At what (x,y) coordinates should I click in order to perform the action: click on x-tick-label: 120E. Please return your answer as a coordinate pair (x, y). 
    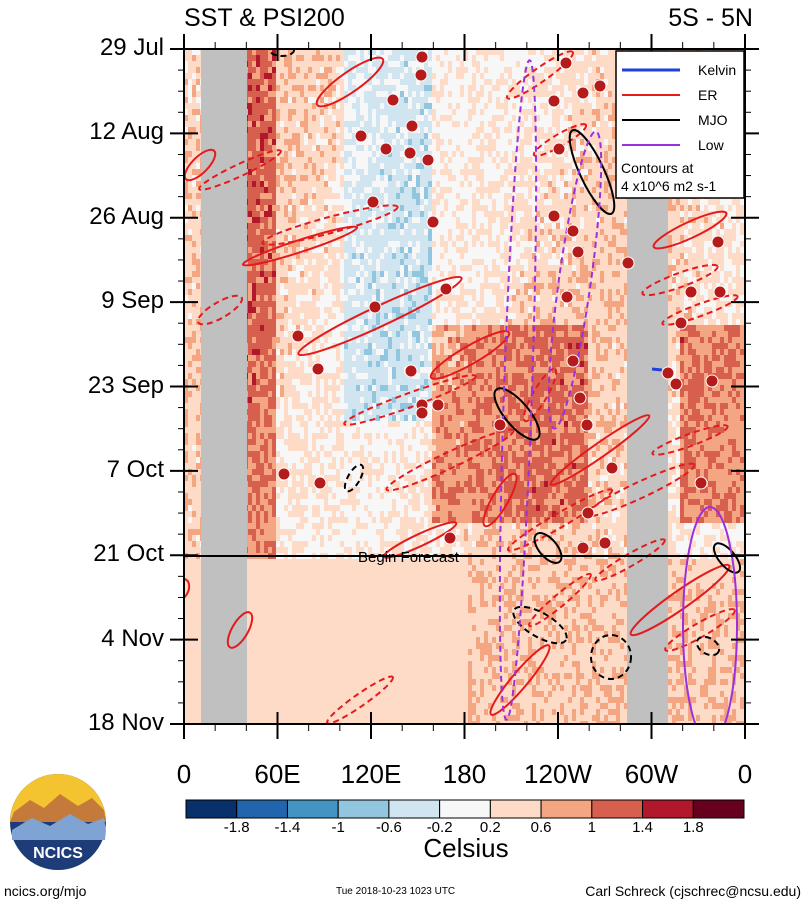
    Looking at the image, I should click on (371, 774).